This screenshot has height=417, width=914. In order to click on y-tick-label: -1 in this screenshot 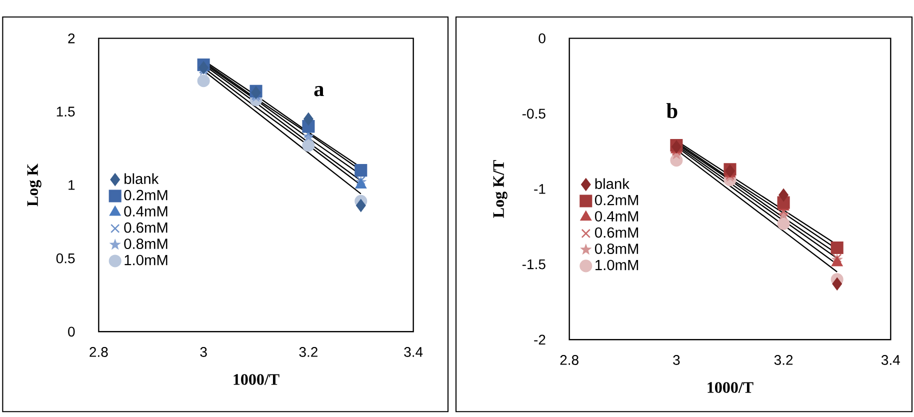, I will do `click(540, 189)`.